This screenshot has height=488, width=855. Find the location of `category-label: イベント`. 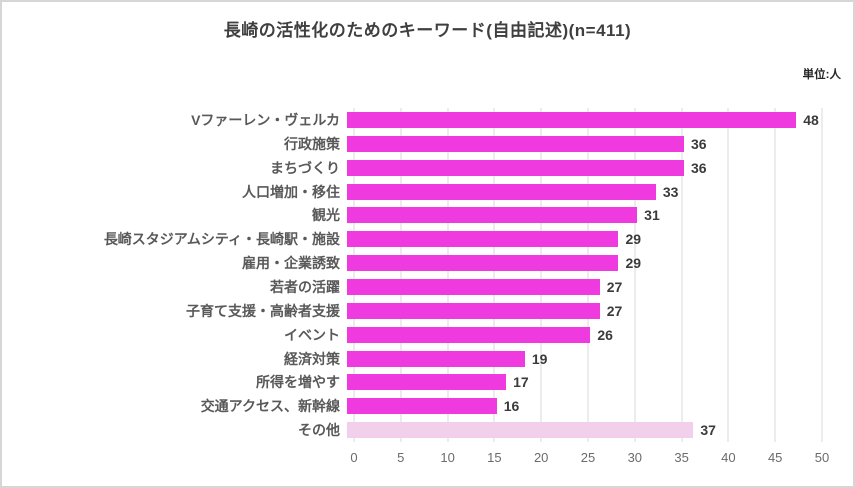

category-label: イベント is located at coordinates (312, 334).